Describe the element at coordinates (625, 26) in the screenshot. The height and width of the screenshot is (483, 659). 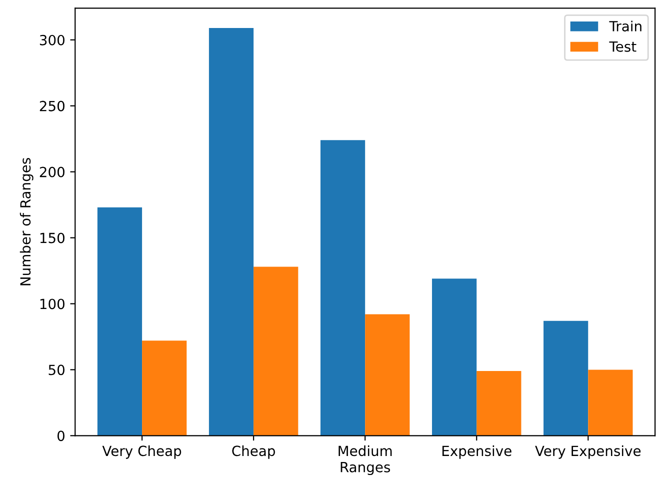
I see `legend-label: Train` at that location.